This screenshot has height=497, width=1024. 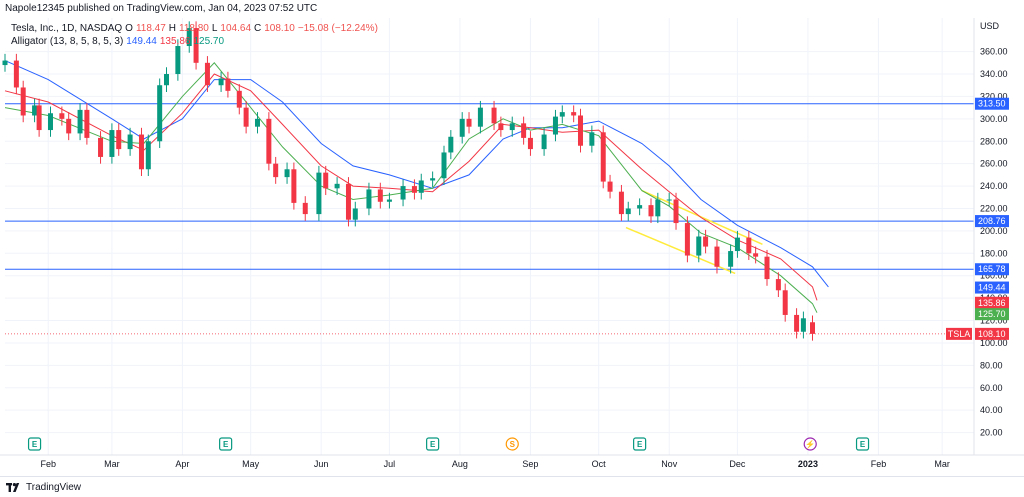 What do you see at coordinates (992, 269) in the screenshot?
I see `level-badge-bg` at bounding box center [992, 269].